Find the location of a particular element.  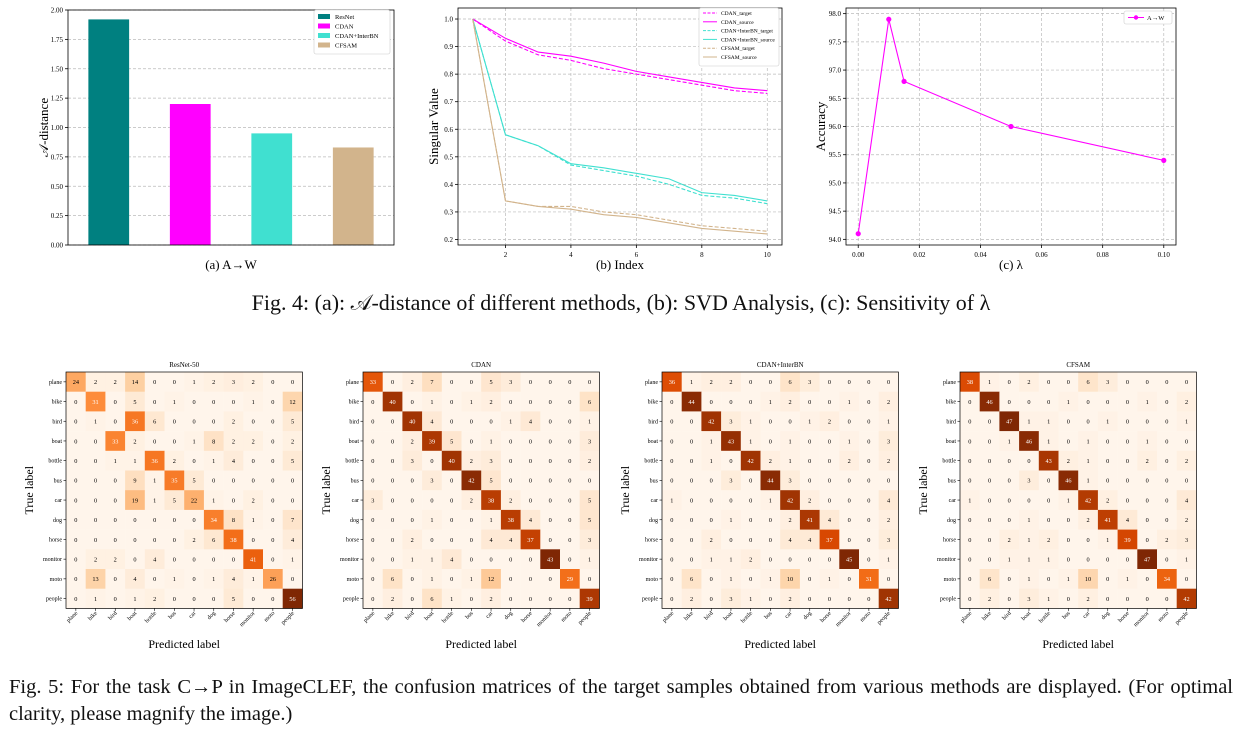

cell-value: 34 is located at coordinates (1167, 579).